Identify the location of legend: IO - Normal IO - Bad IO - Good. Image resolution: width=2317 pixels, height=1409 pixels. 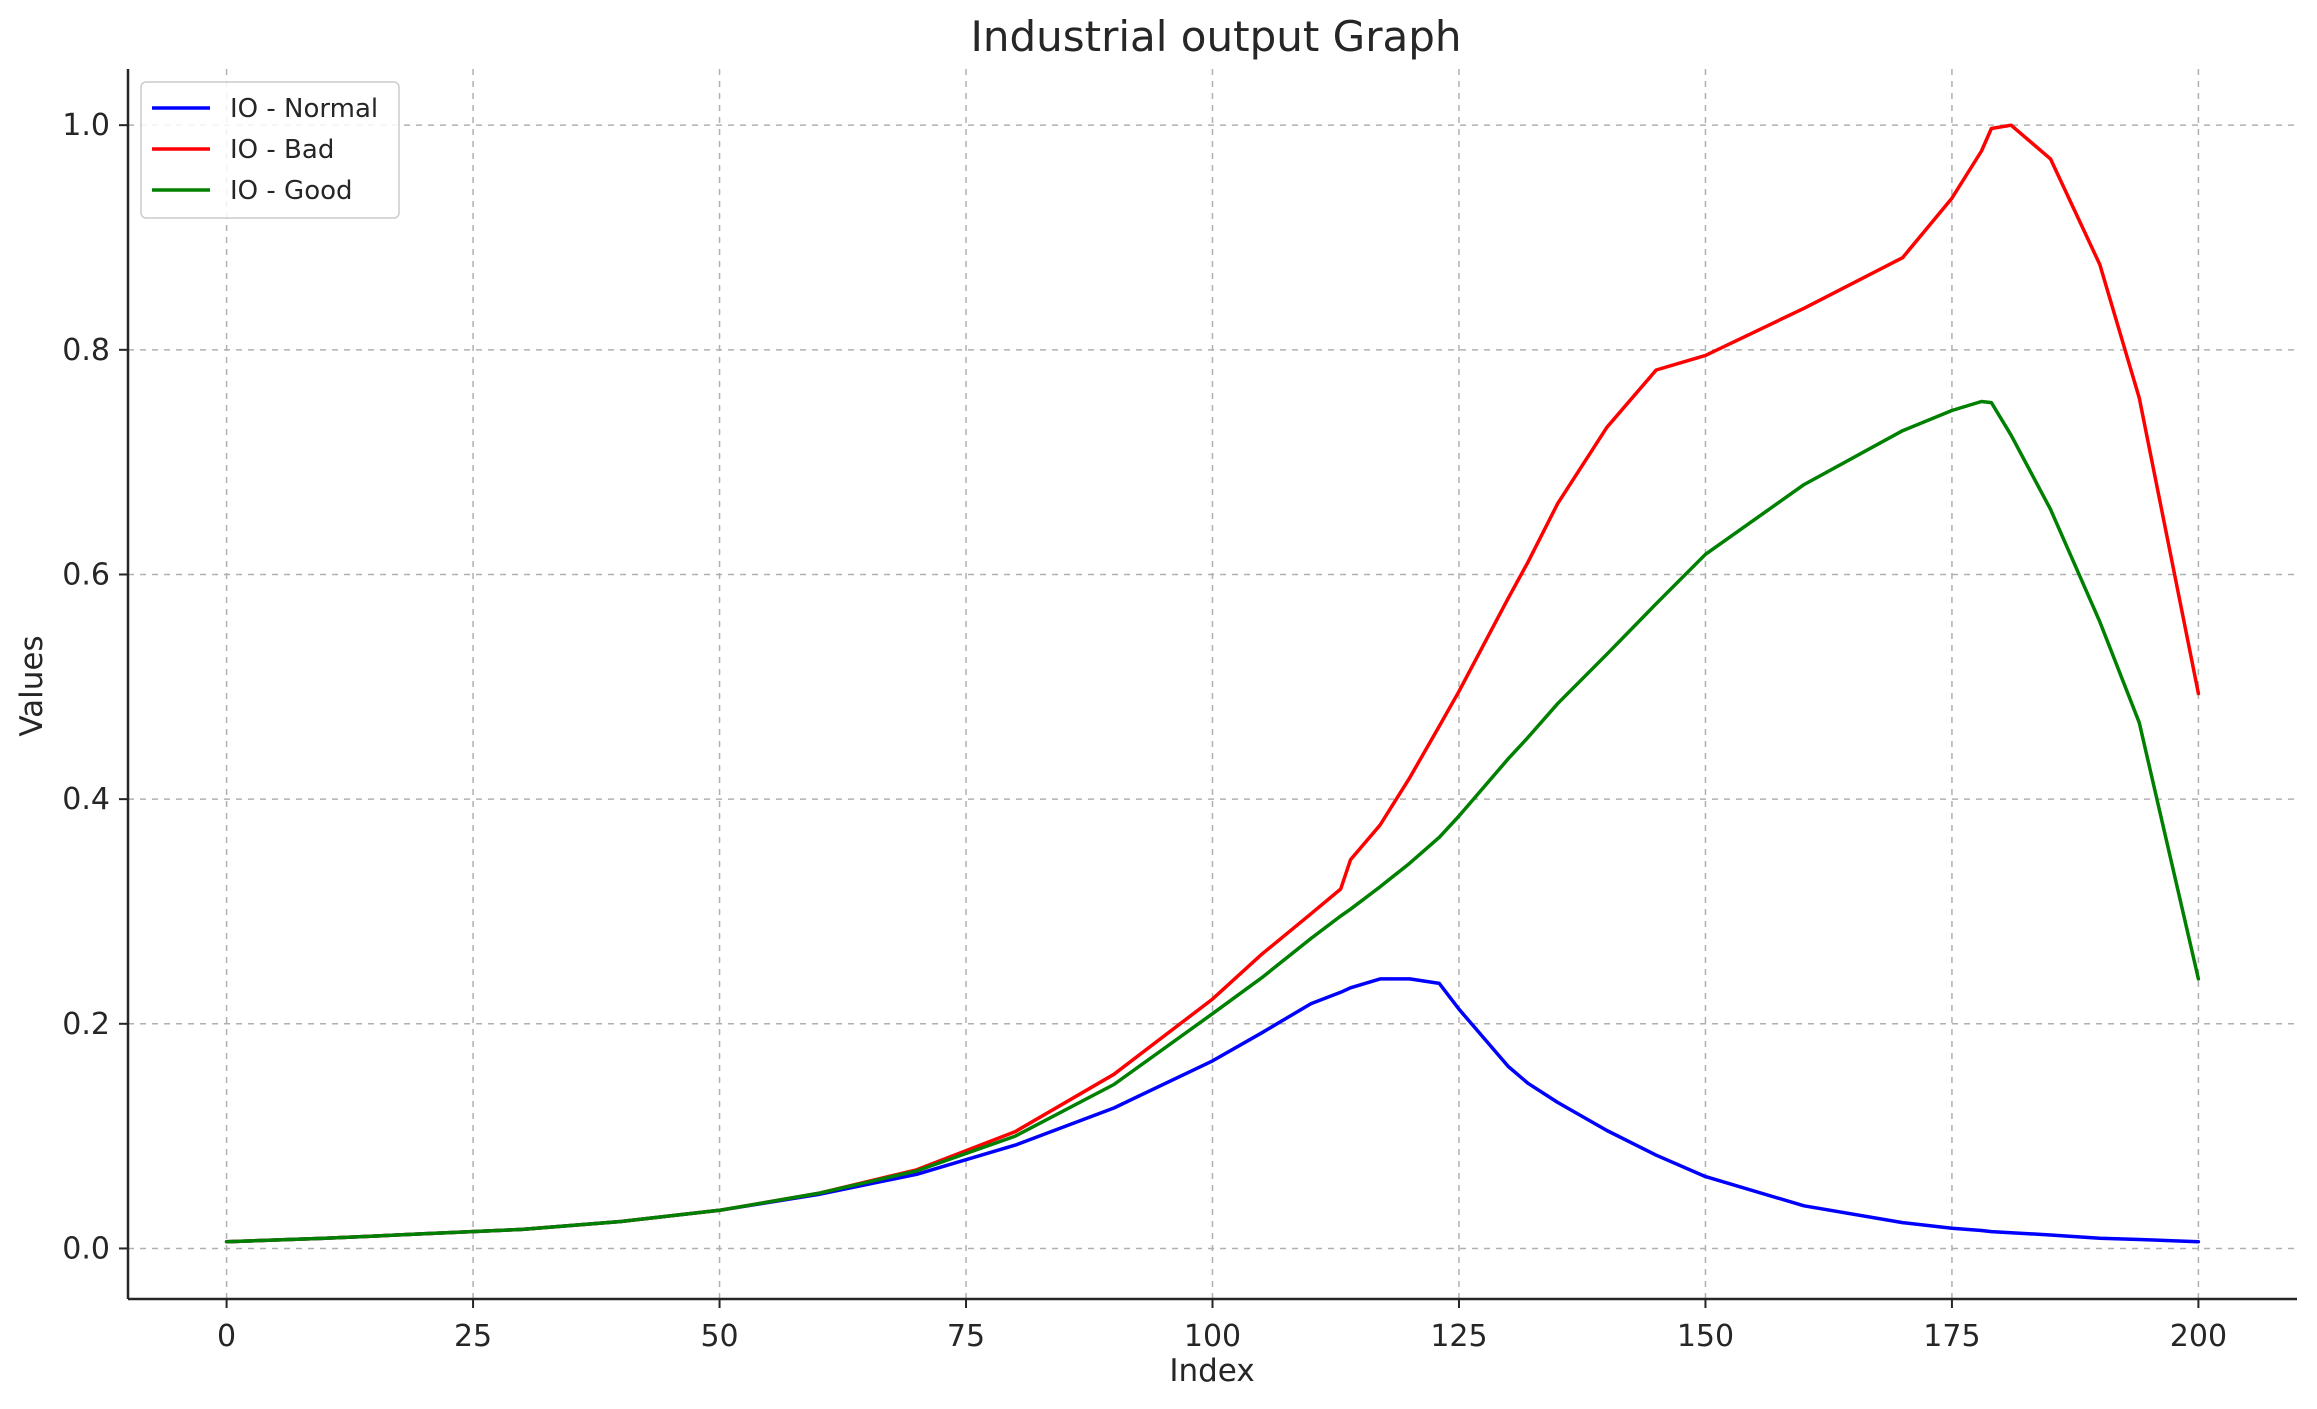
(270, 150).